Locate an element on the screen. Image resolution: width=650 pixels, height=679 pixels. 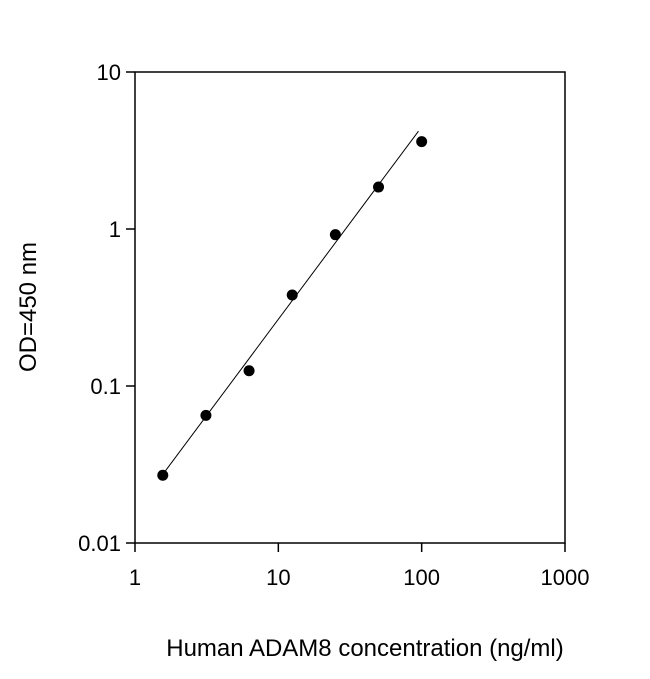
y-tick-label: 1 is located at coordinates (115, 229).